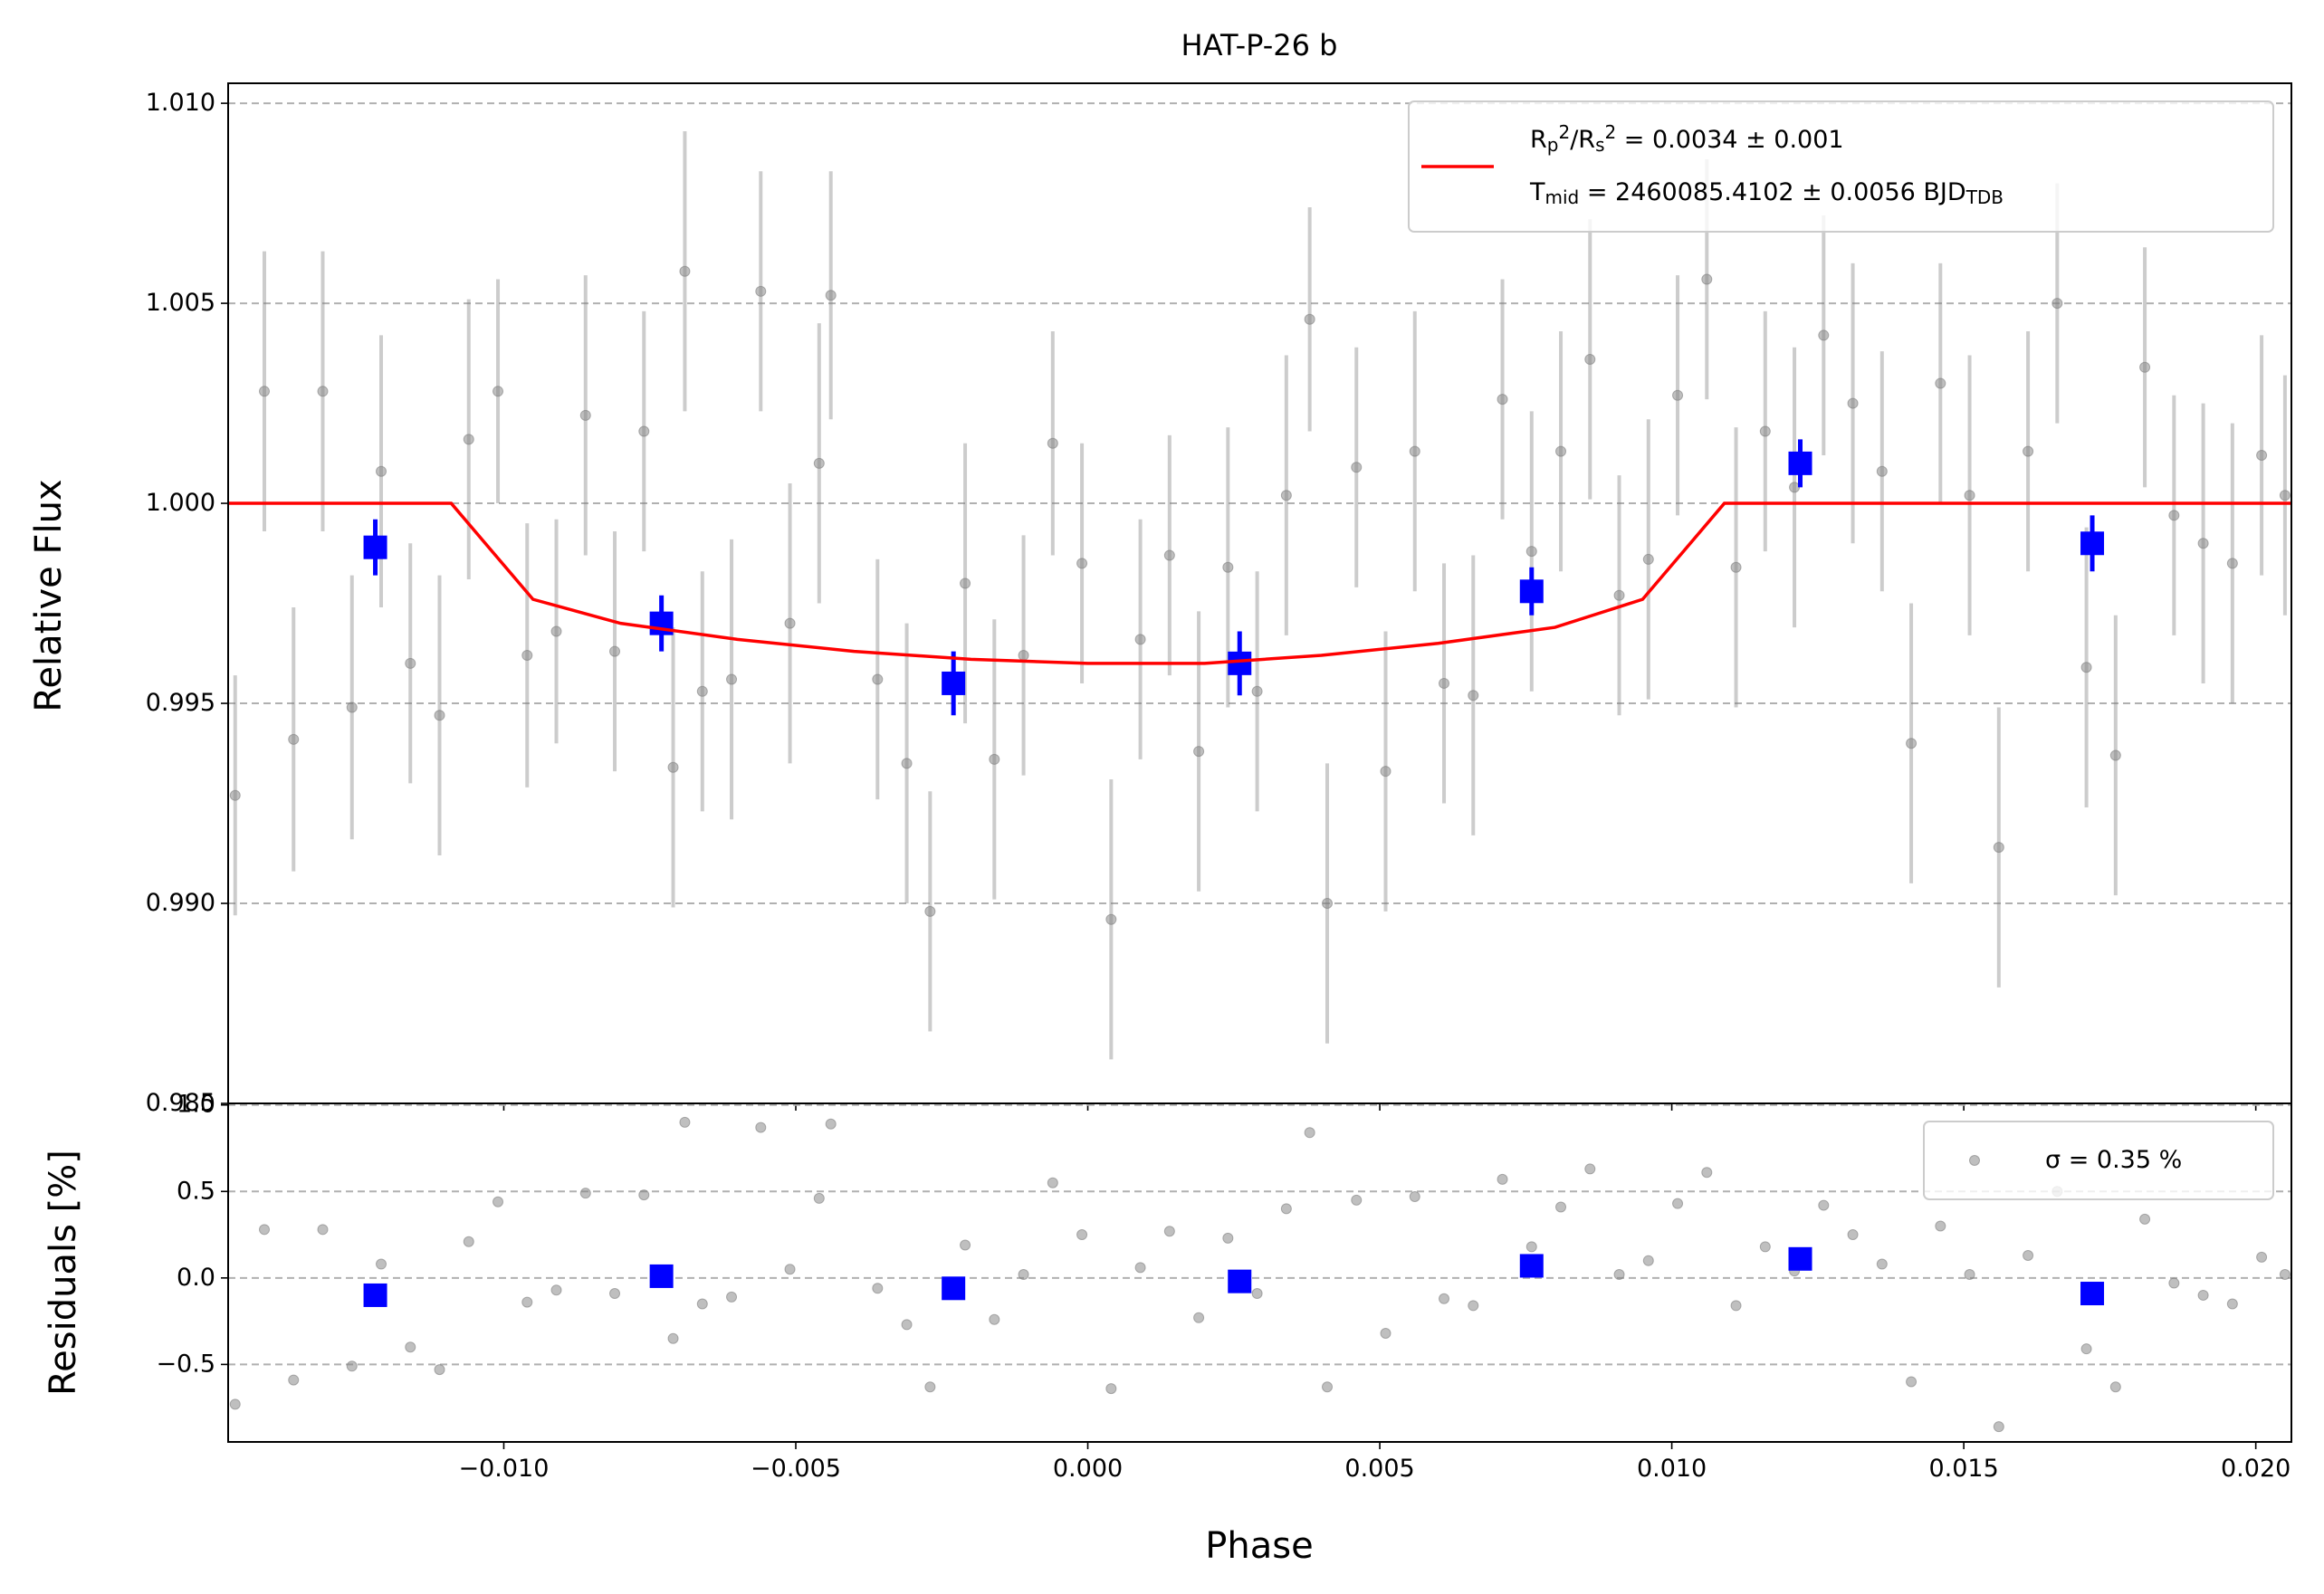  Describe the element at coordinates (504, 1469) in the screenshot. I see `x-tick-label: −0.010` at that location.